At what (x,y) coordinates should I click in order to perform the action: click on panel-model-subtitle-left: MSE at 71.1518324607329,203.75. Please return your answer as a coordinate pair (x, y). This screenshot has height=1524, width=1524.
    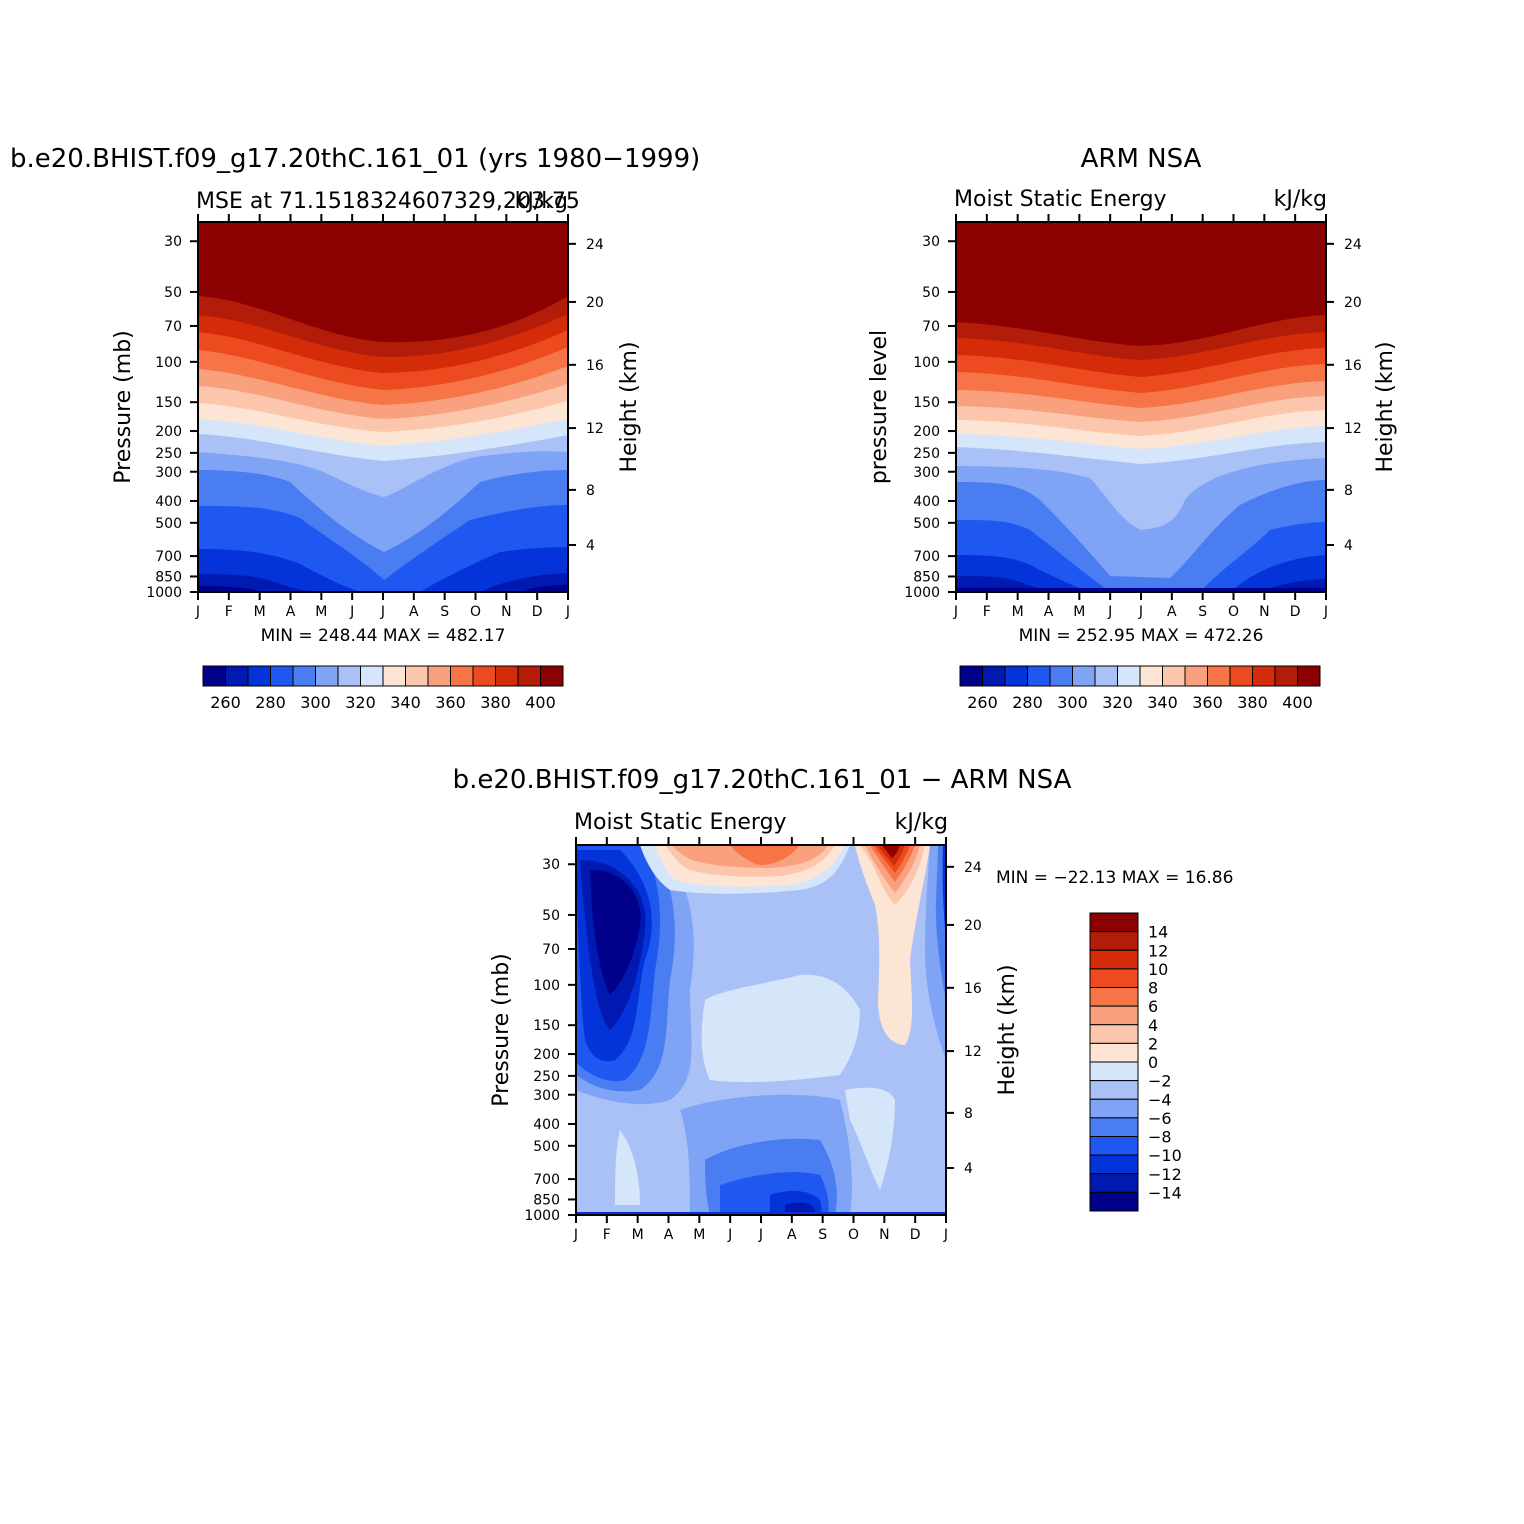
    Looking at the image, I should click on (388, 201).